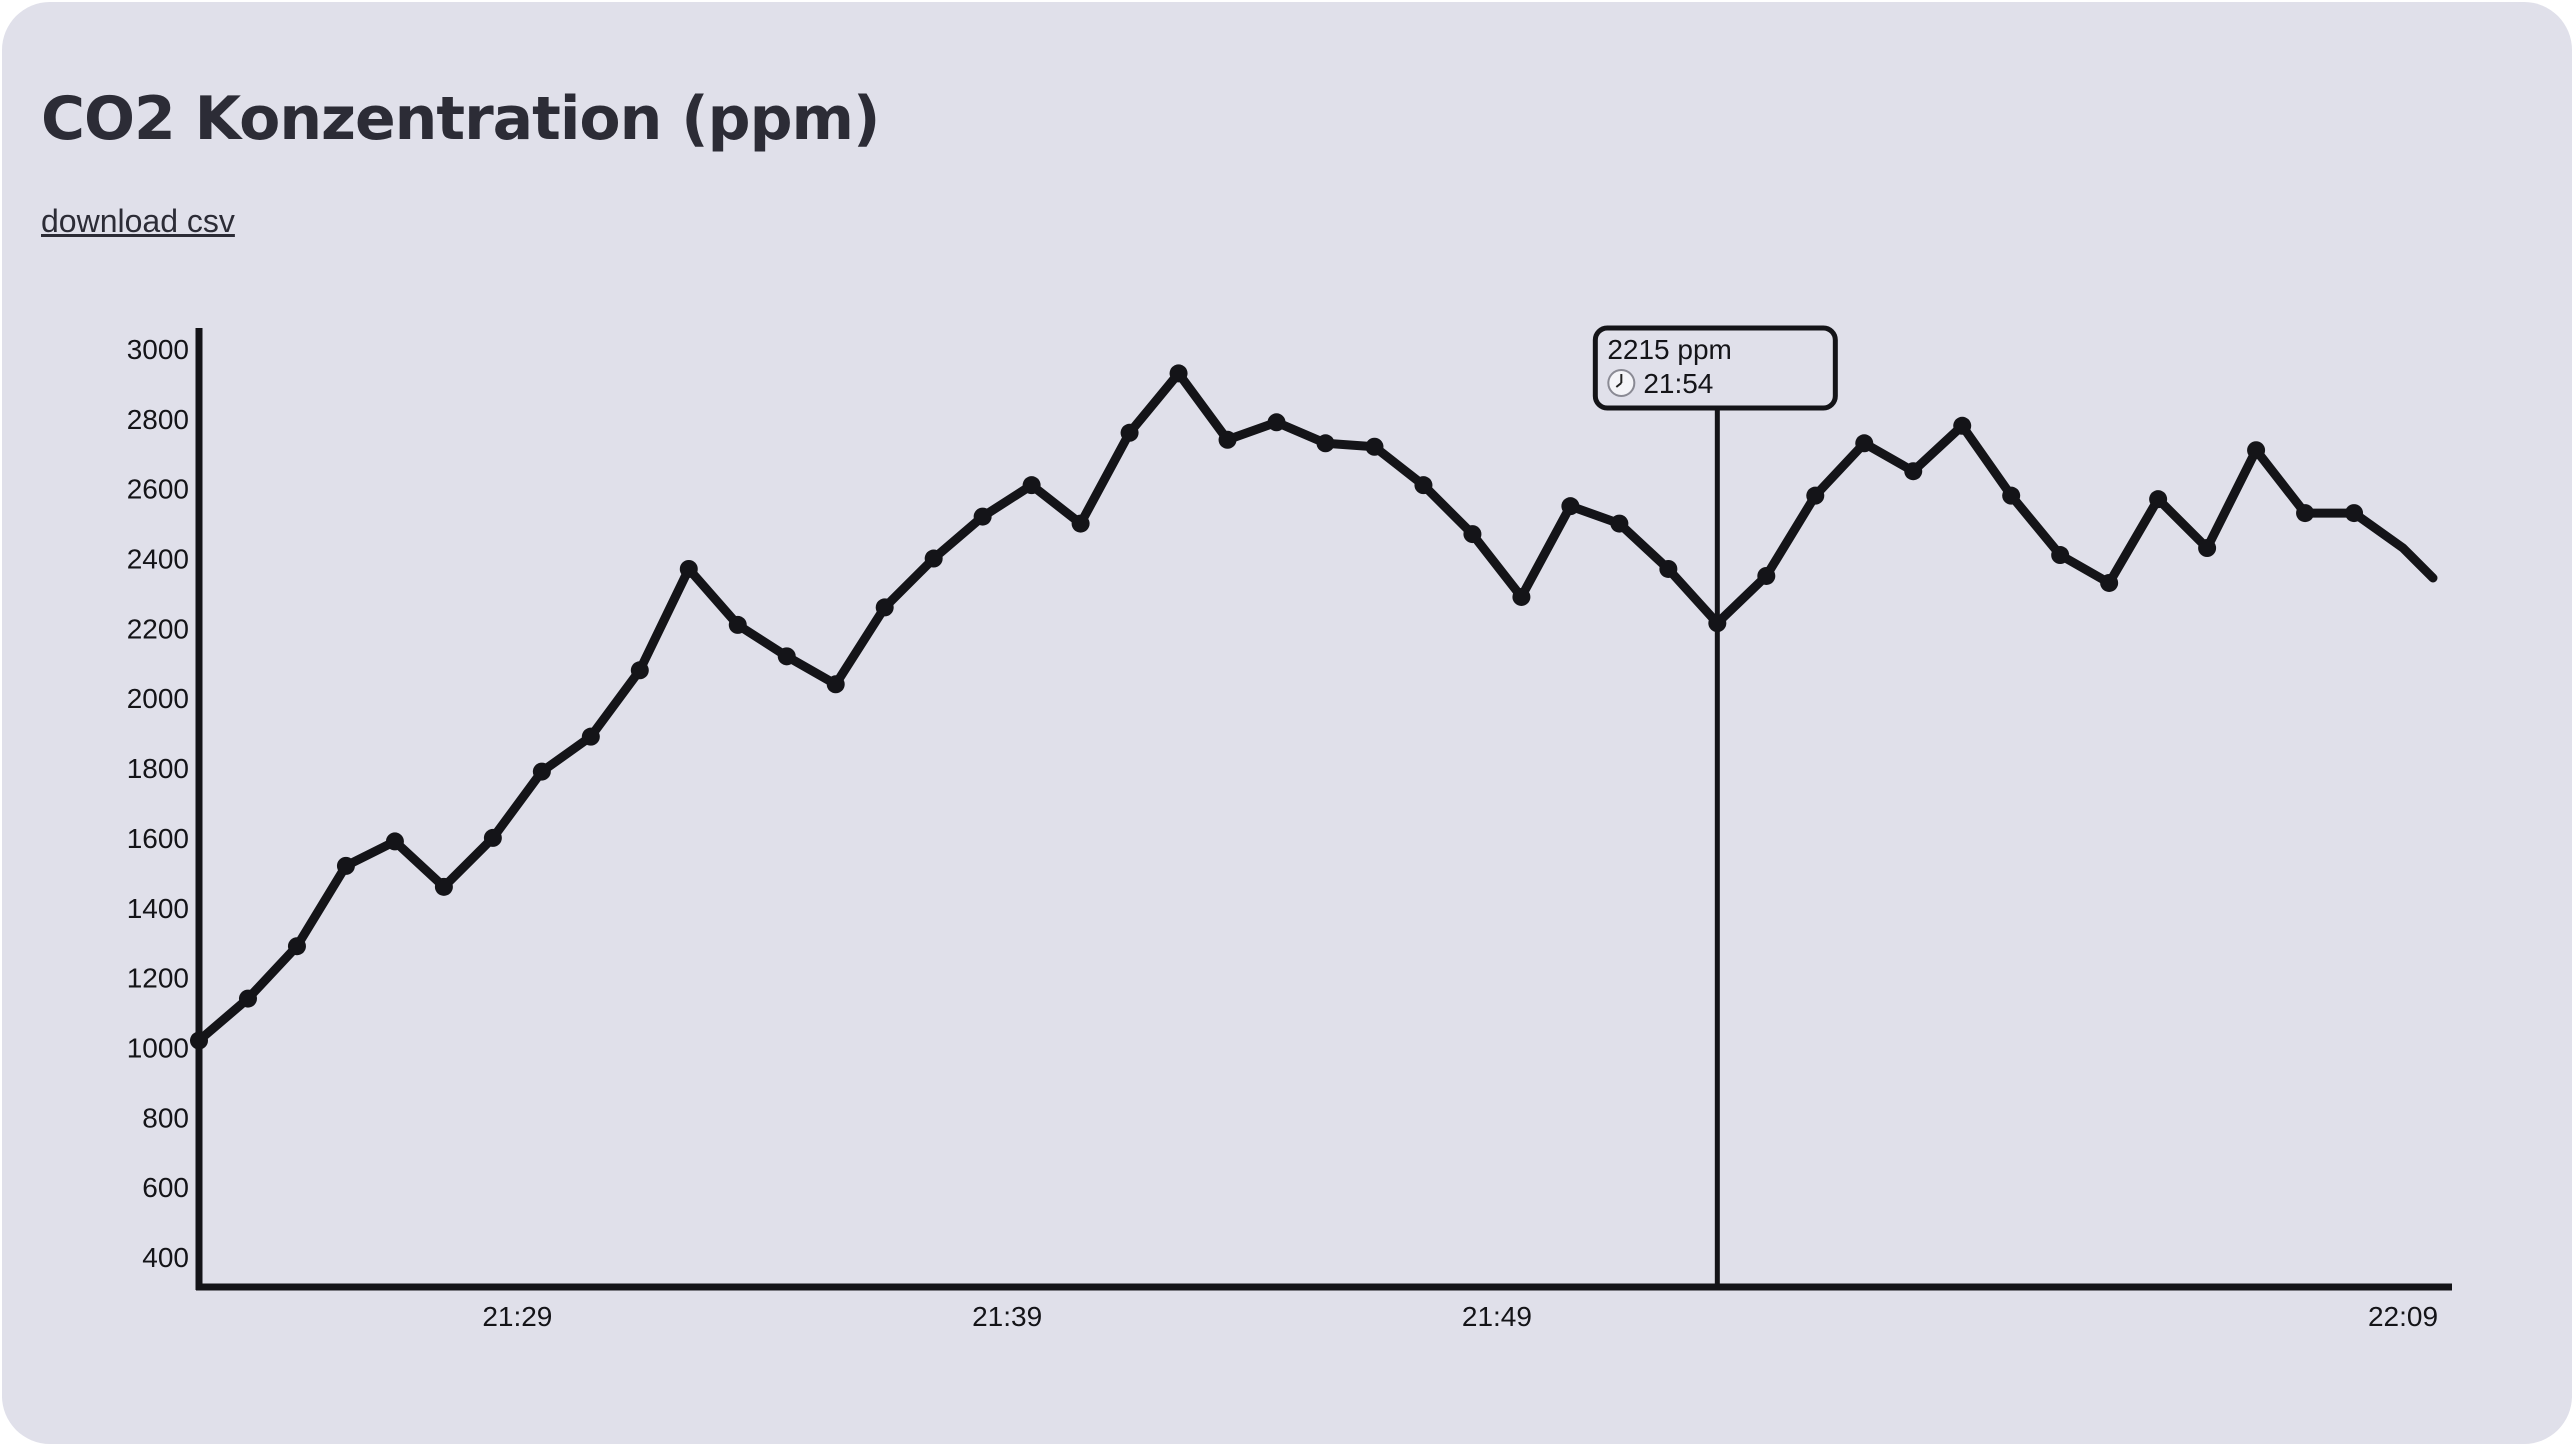 Image resolution: width=2574 pixels, height=1448 pixels. I want to click on clock-icon, so click(1621, 383).